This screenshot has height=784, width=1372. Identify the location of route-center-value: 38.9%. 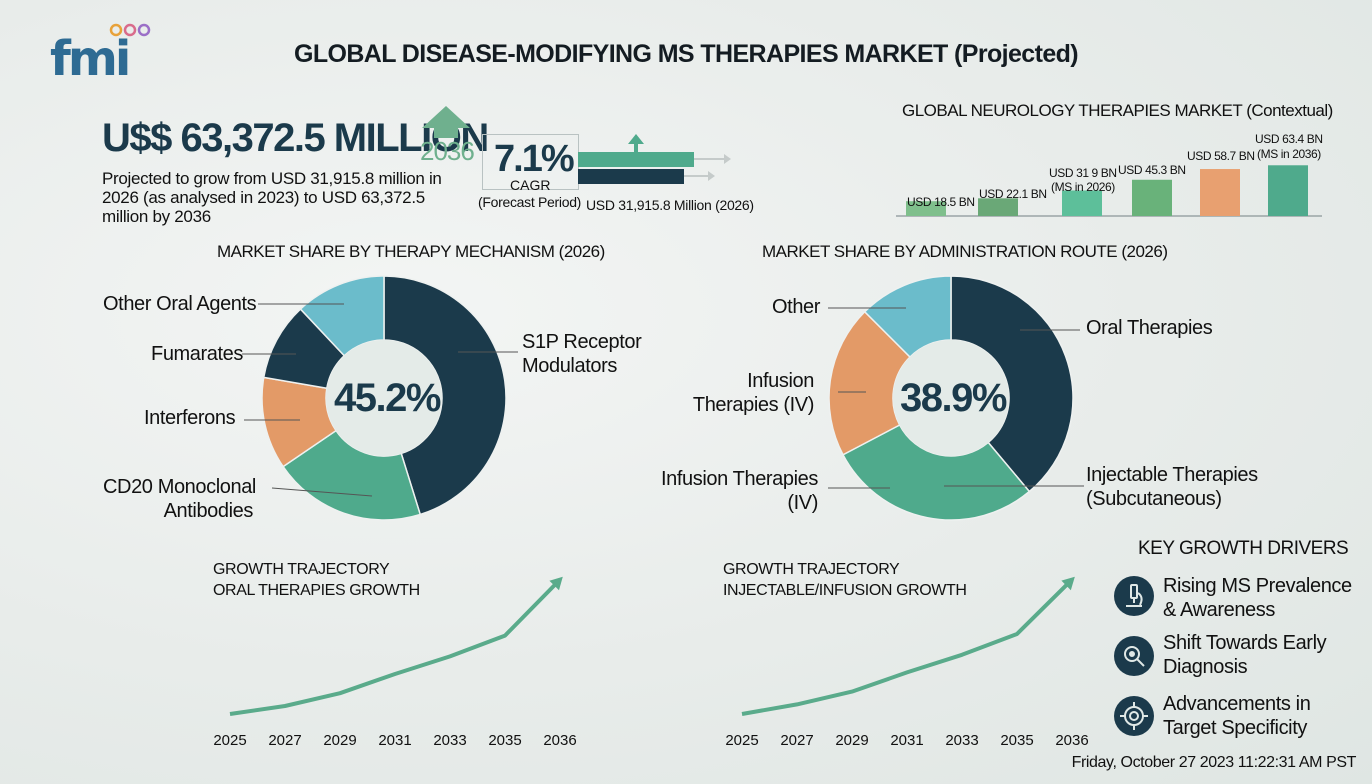
(953, 398).